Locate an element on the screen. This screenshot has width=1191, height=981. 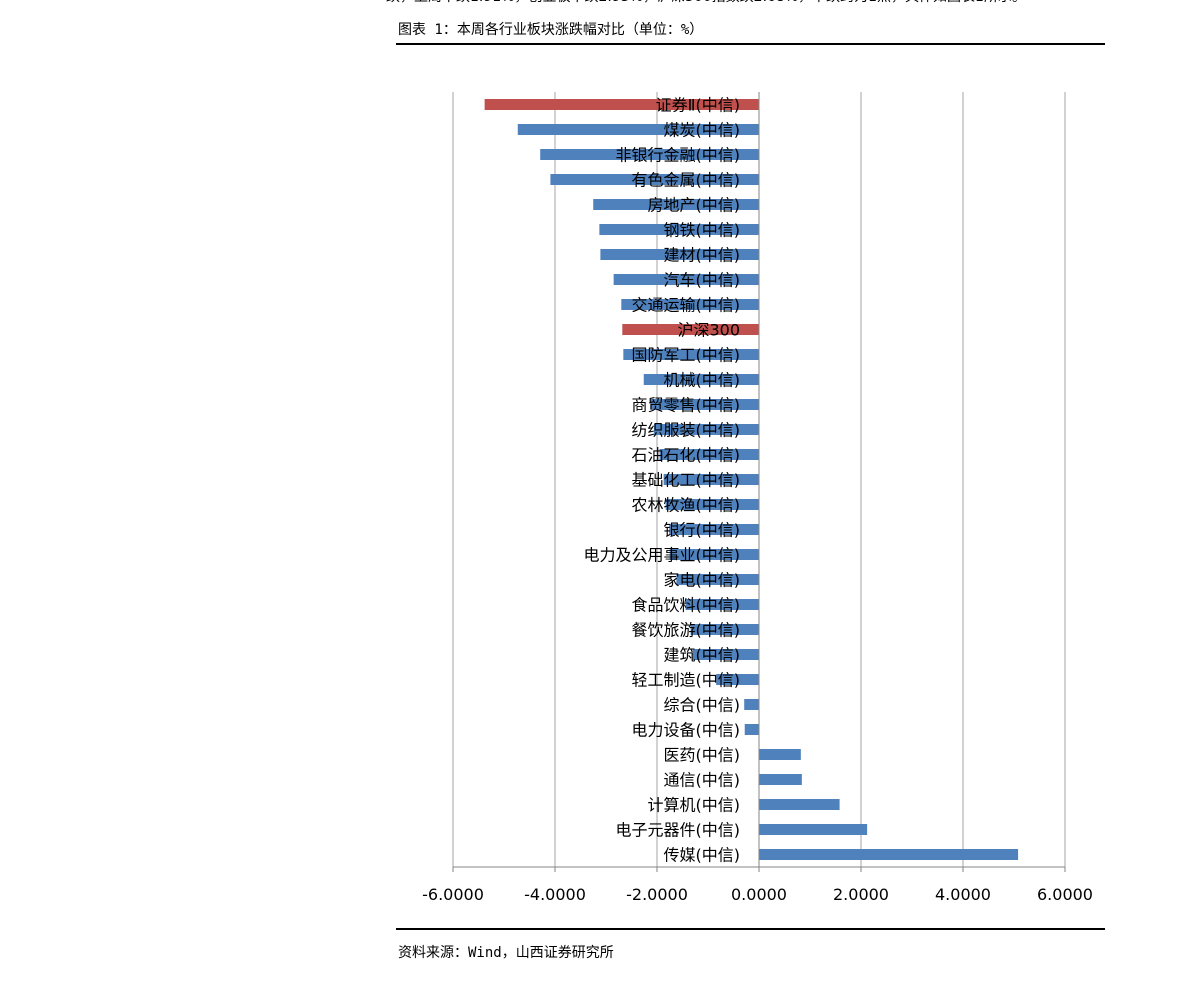
category-label-10: 国防军工(中信) is located at coordinates (686, 355).